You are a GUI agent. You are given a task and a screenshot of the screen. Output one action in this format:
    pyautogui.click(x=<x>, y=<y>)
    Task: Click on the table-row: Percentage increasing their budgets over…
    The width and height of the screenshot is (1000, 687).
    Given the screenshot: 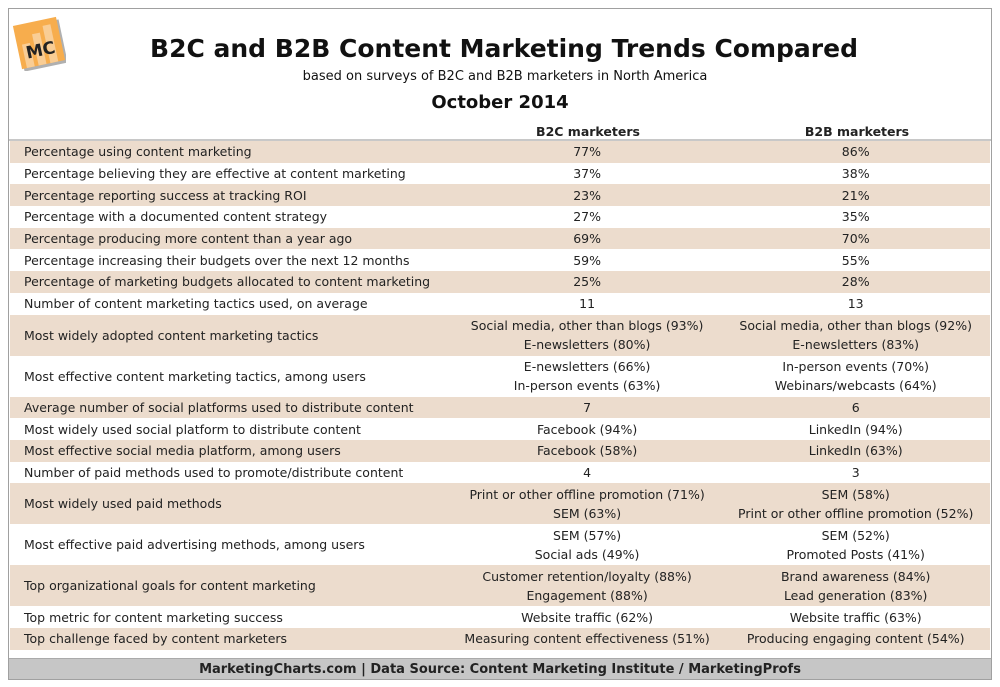 What is the action you would take?
    pyautogui.click(x=500, y=260)
    